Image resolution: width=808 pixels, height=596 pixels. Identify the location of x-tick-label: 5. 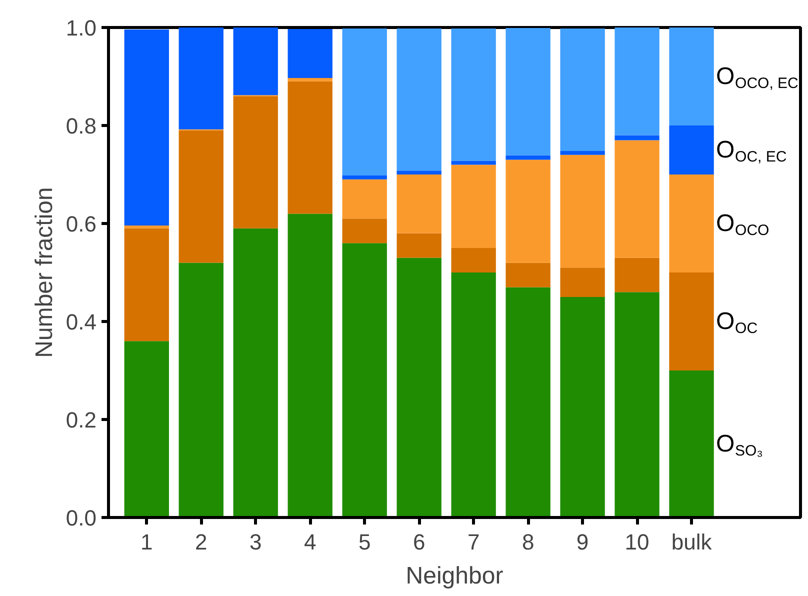
(364, 542).